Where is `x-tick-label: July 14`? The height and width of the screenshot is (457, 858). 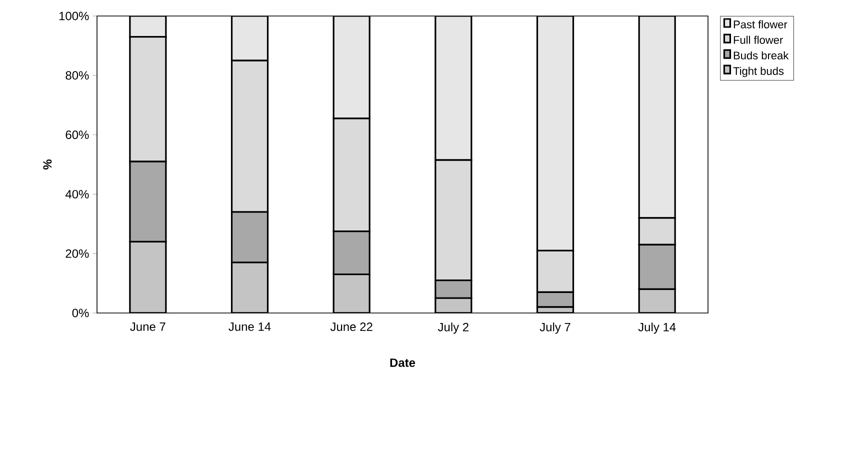 x-tick-label: July 14 is located at coordinates (657, 328).